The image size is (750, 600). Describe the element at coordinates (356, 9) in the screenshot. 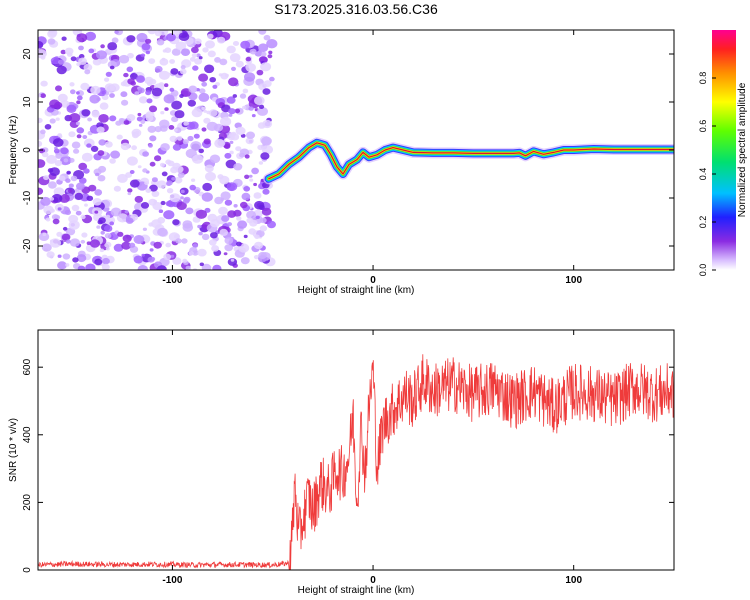

I see `figure-title: S173.2025.316.03.56.C36` at that location.